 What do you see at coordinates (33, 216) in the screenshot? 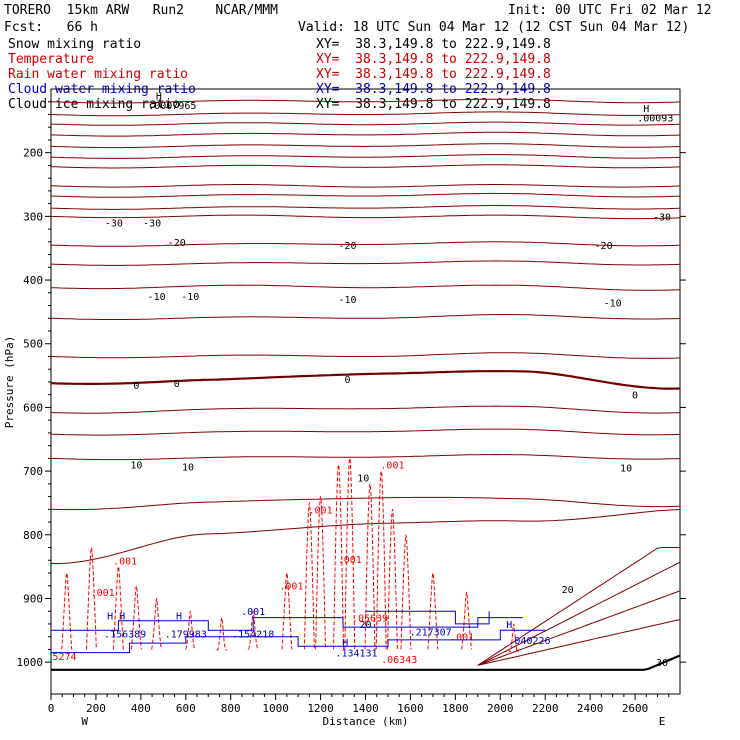
I see `y-tick-label: 300` at bounding box center [33, 216].